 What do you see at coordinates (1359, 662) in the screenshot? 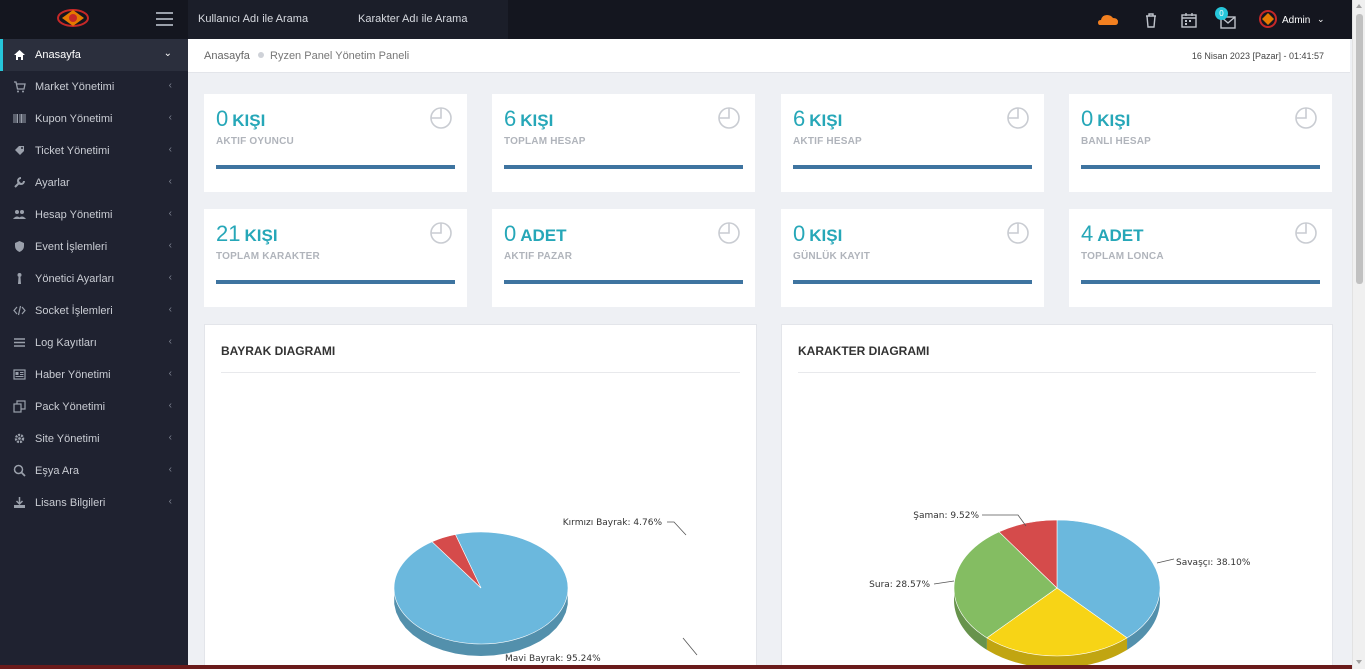
I see `scroll-down-arrow-icon` at bounding box center [1359, 662].